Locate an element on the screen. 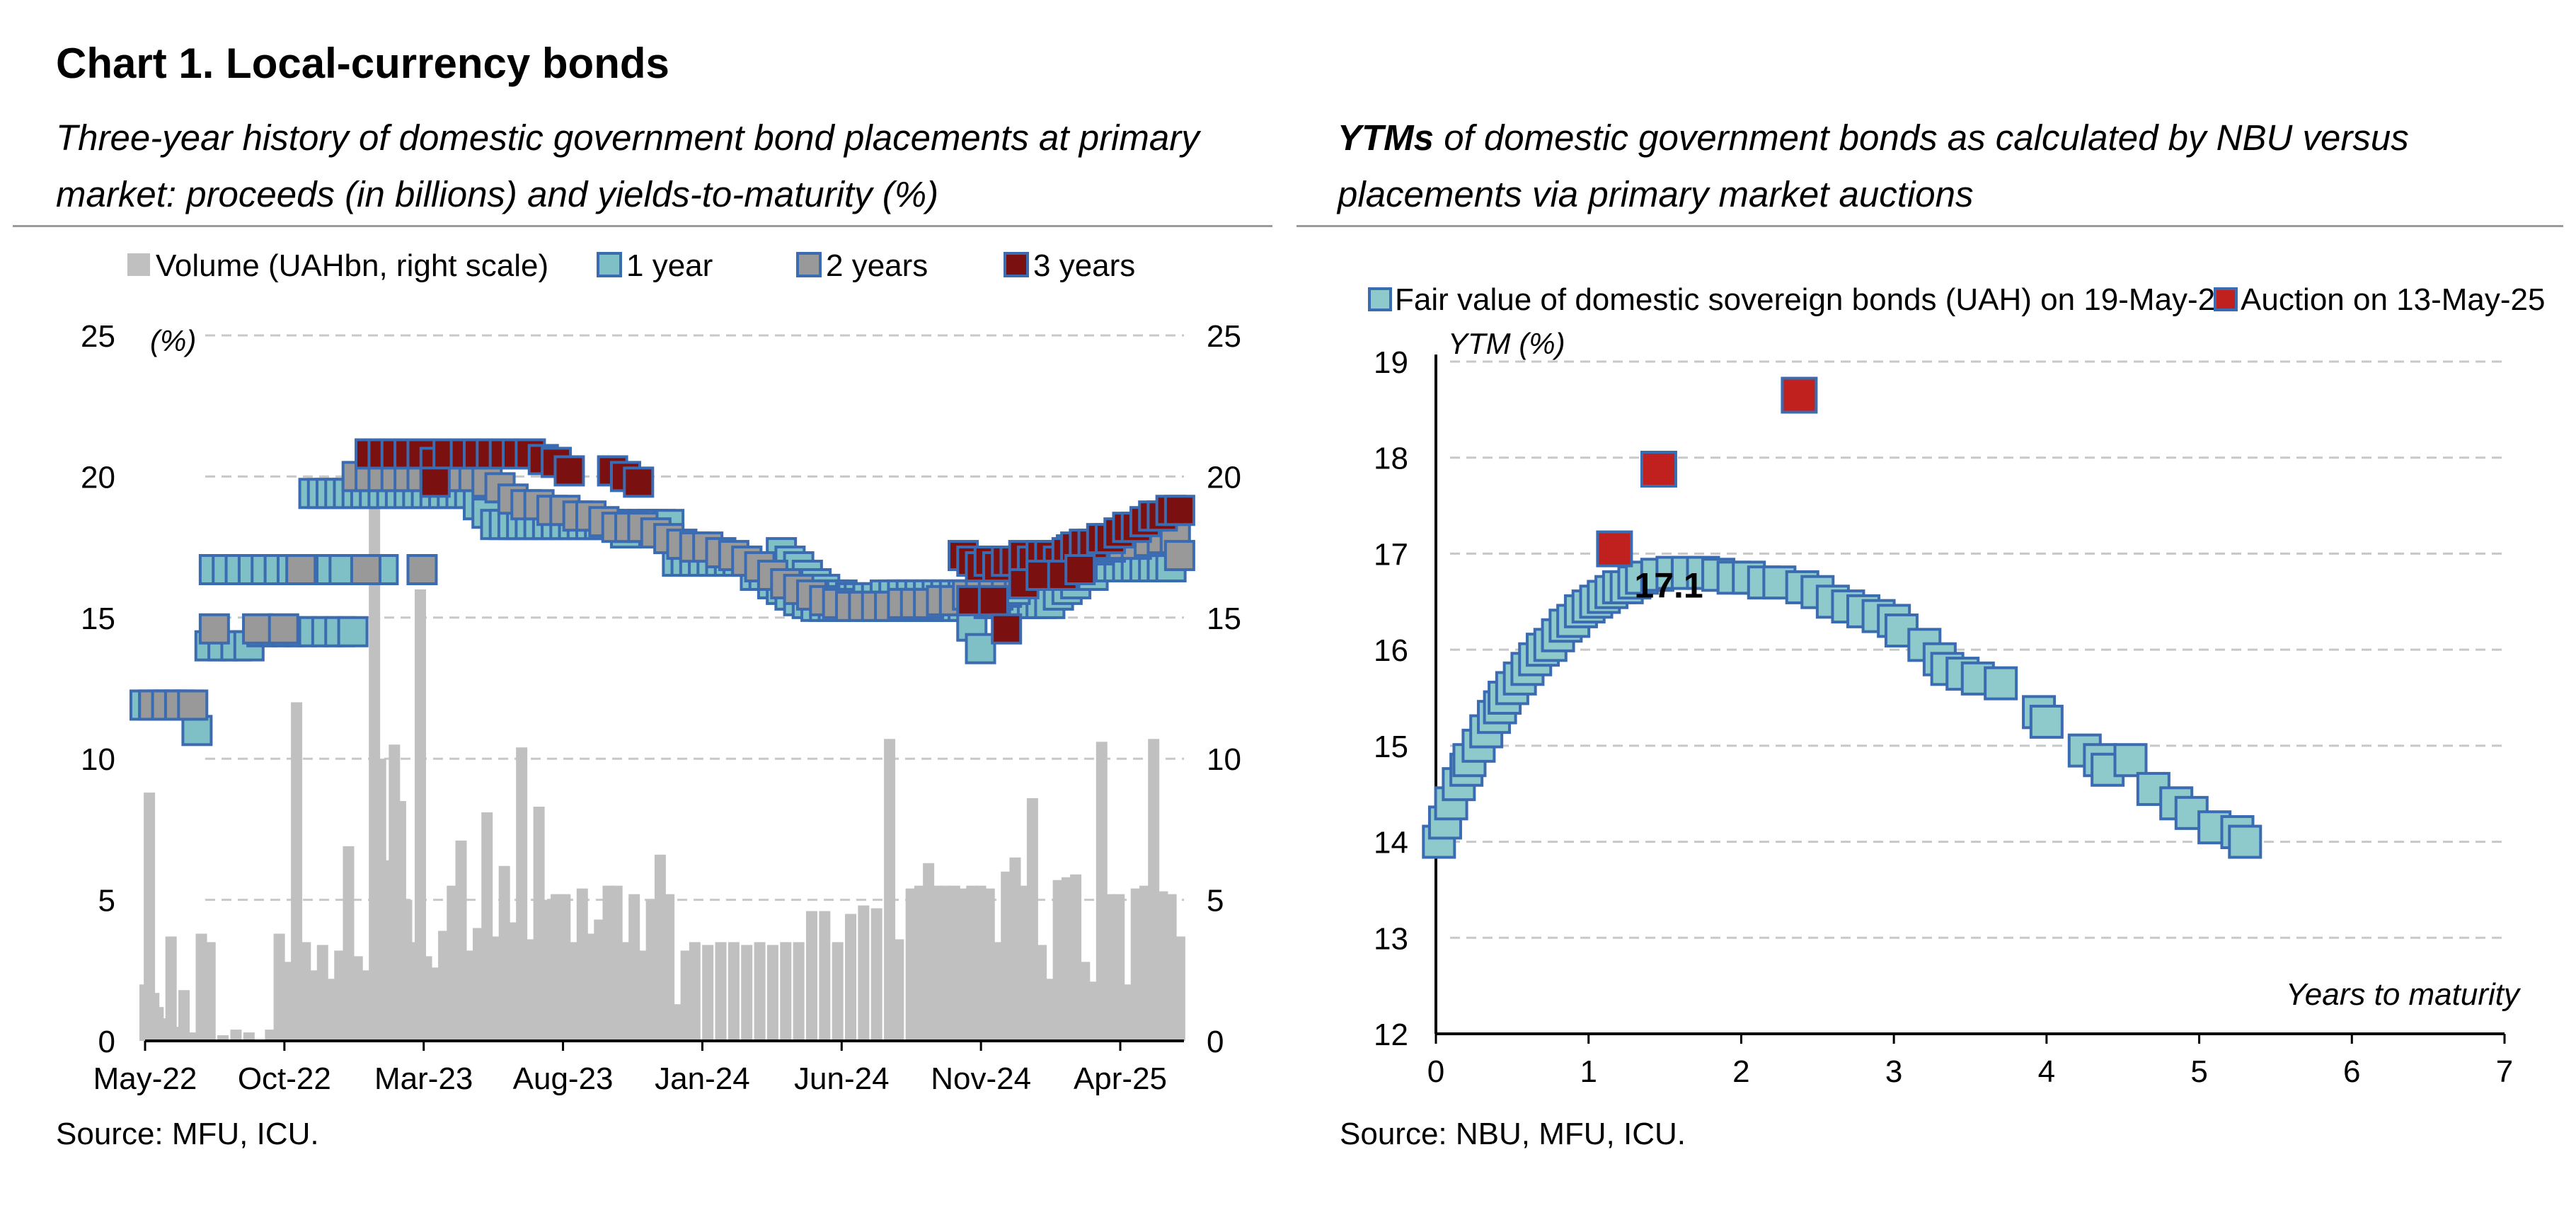  right-y-tick-label: 15 is located at coordinates (1391, 747).